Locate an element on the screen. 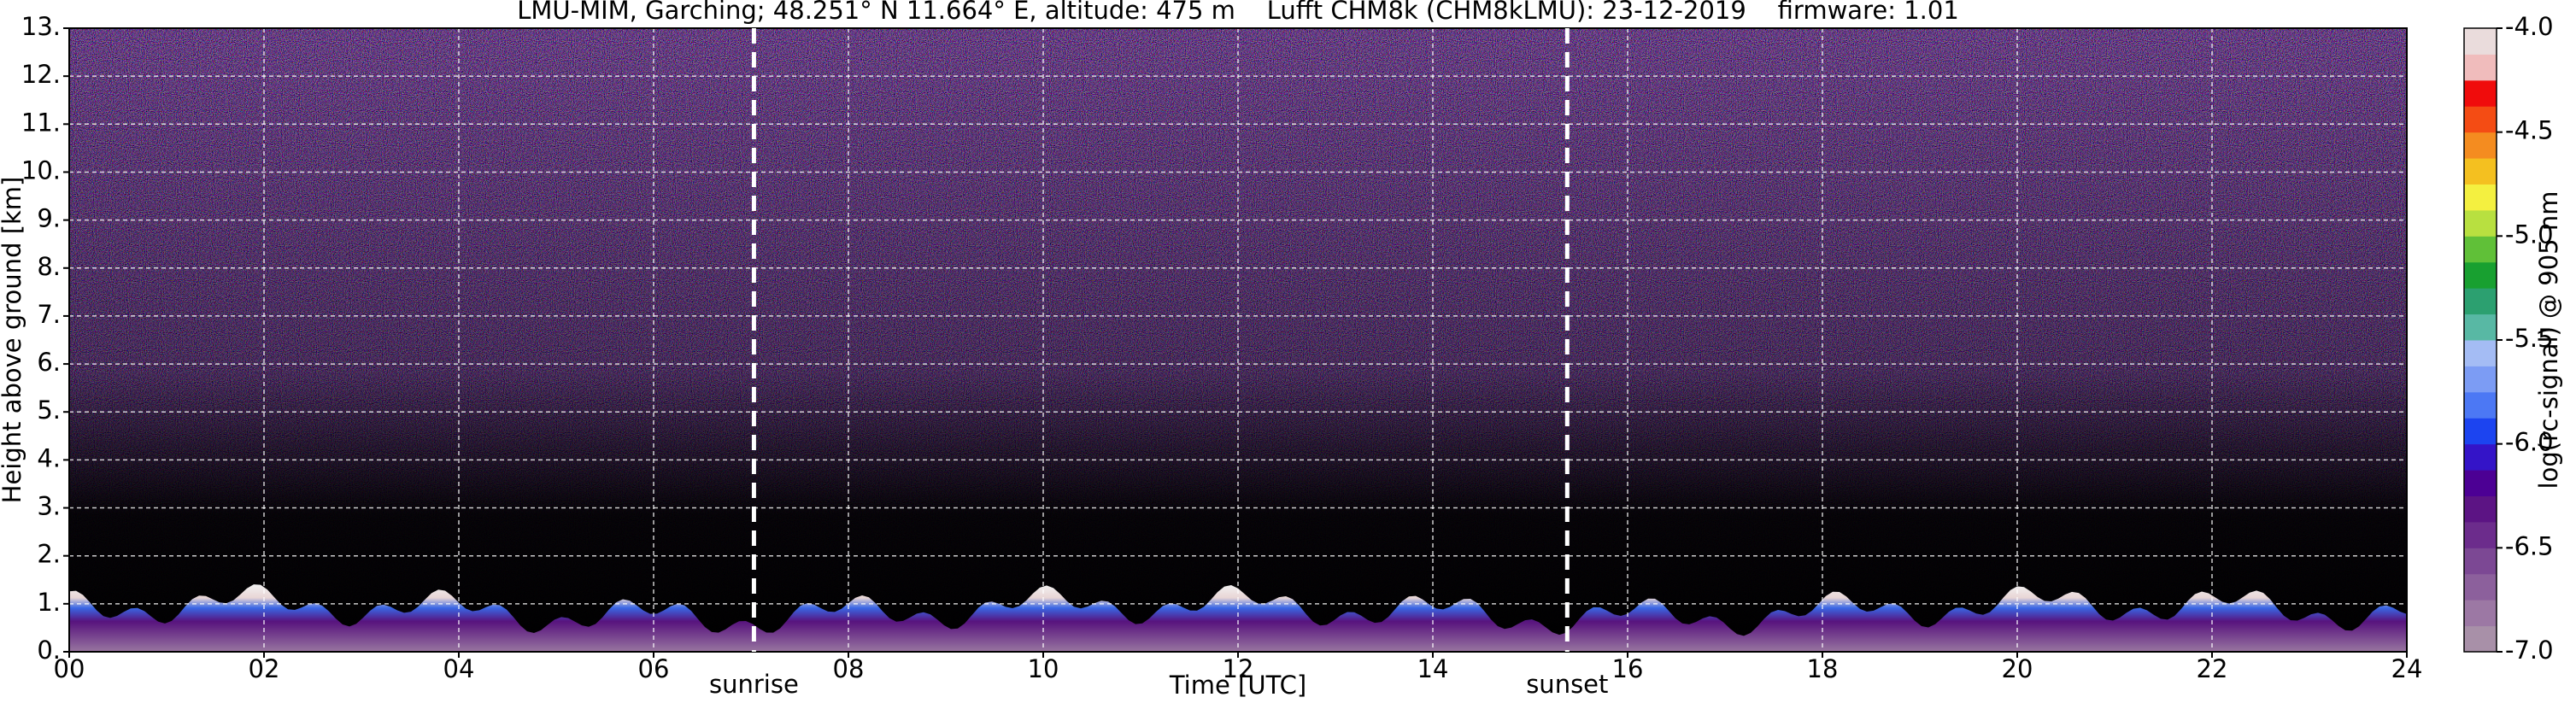 The image size is (2576, 709). y-axis-label: Height above ground [km] is located at coordinates (13, 340).